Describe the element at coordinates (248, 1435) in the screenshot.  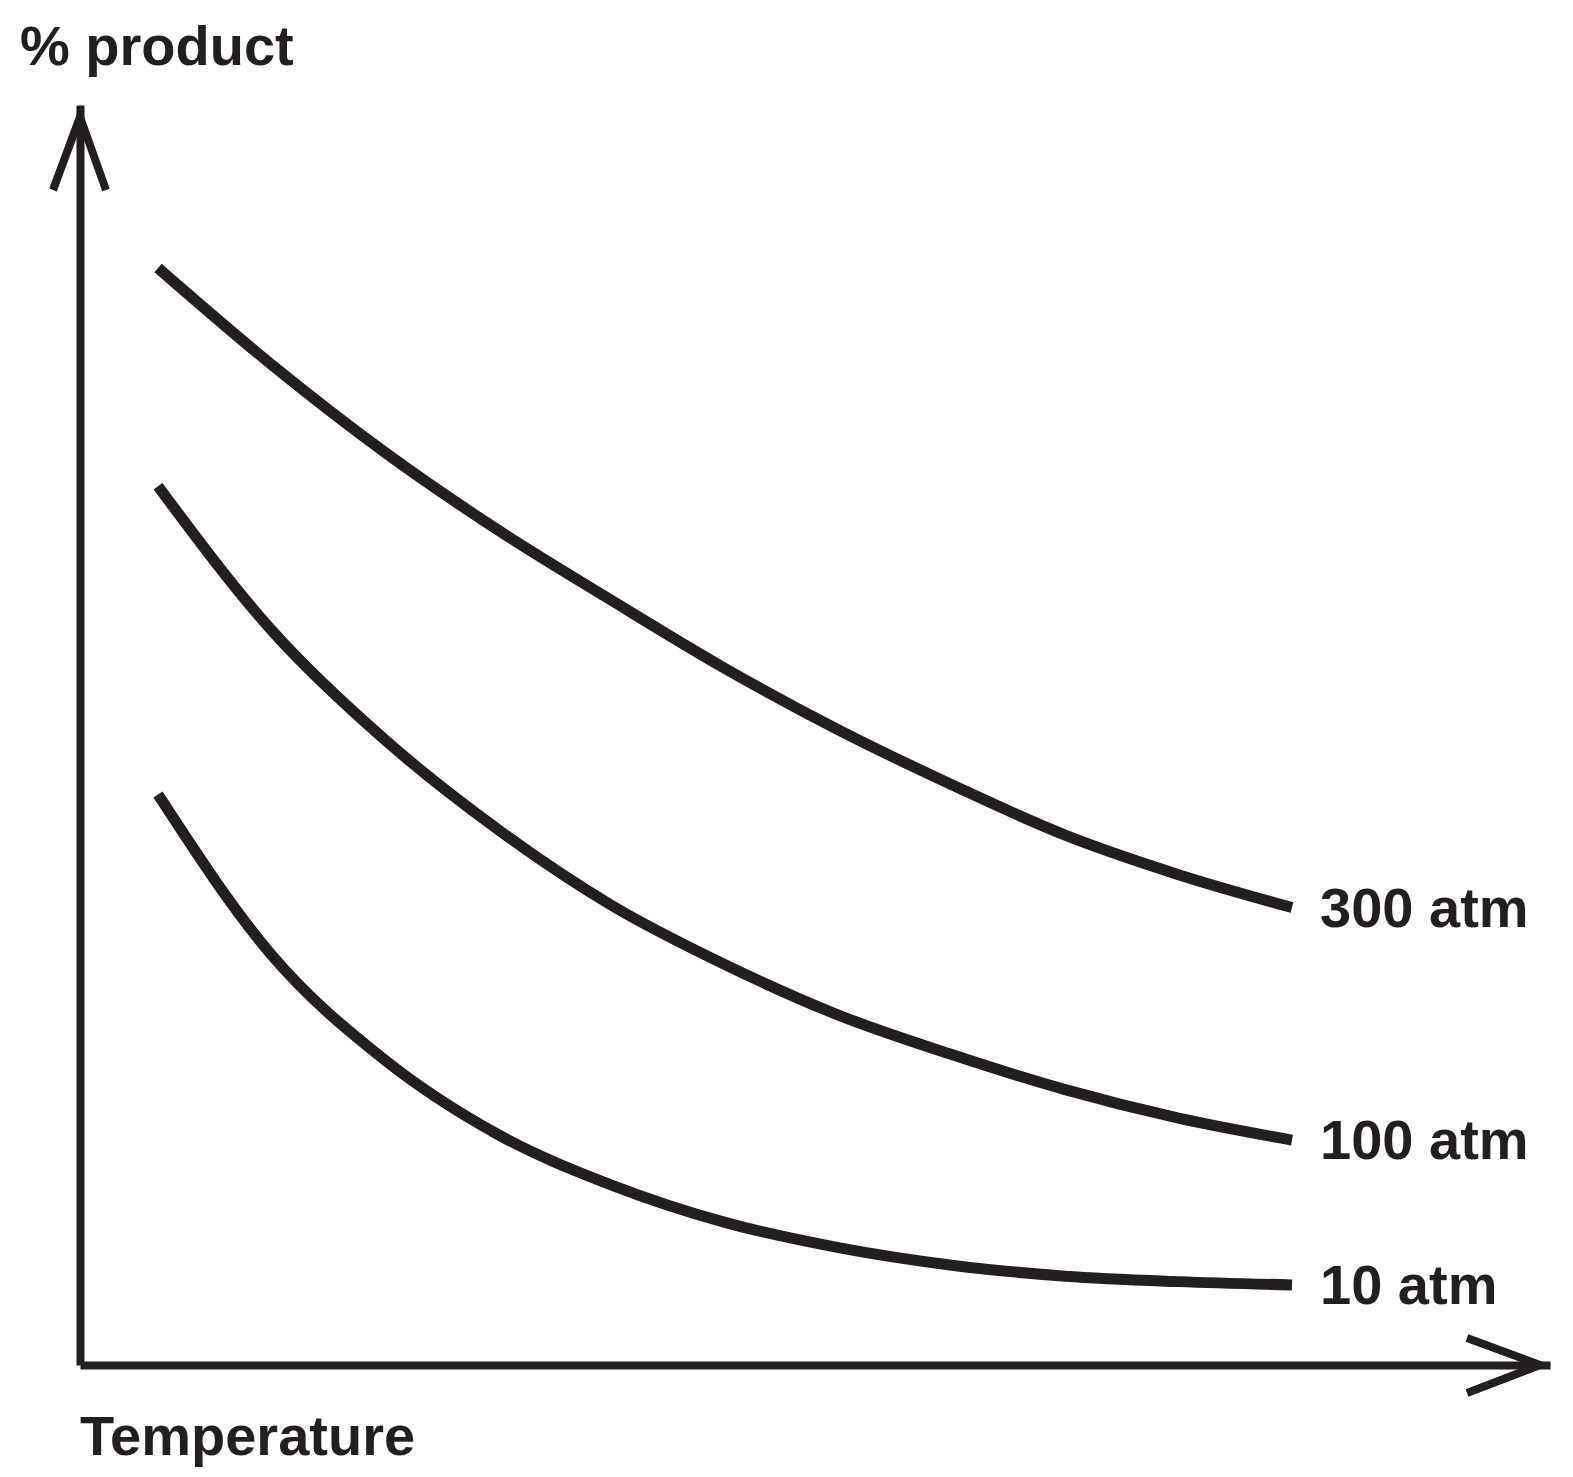
I see `x-axis-title: Temperature` at that location.